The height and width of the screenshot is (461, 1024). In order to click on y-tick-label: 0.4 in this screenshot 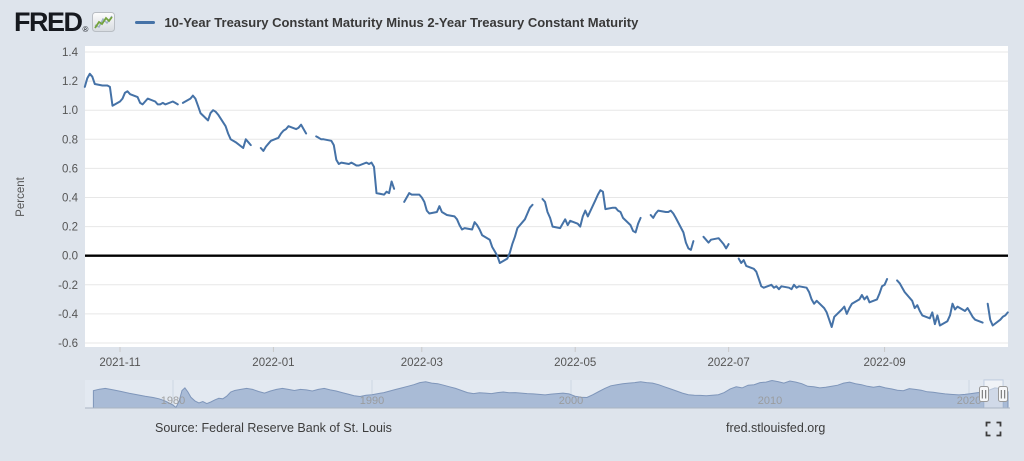, I will do `click(70, 199)`.